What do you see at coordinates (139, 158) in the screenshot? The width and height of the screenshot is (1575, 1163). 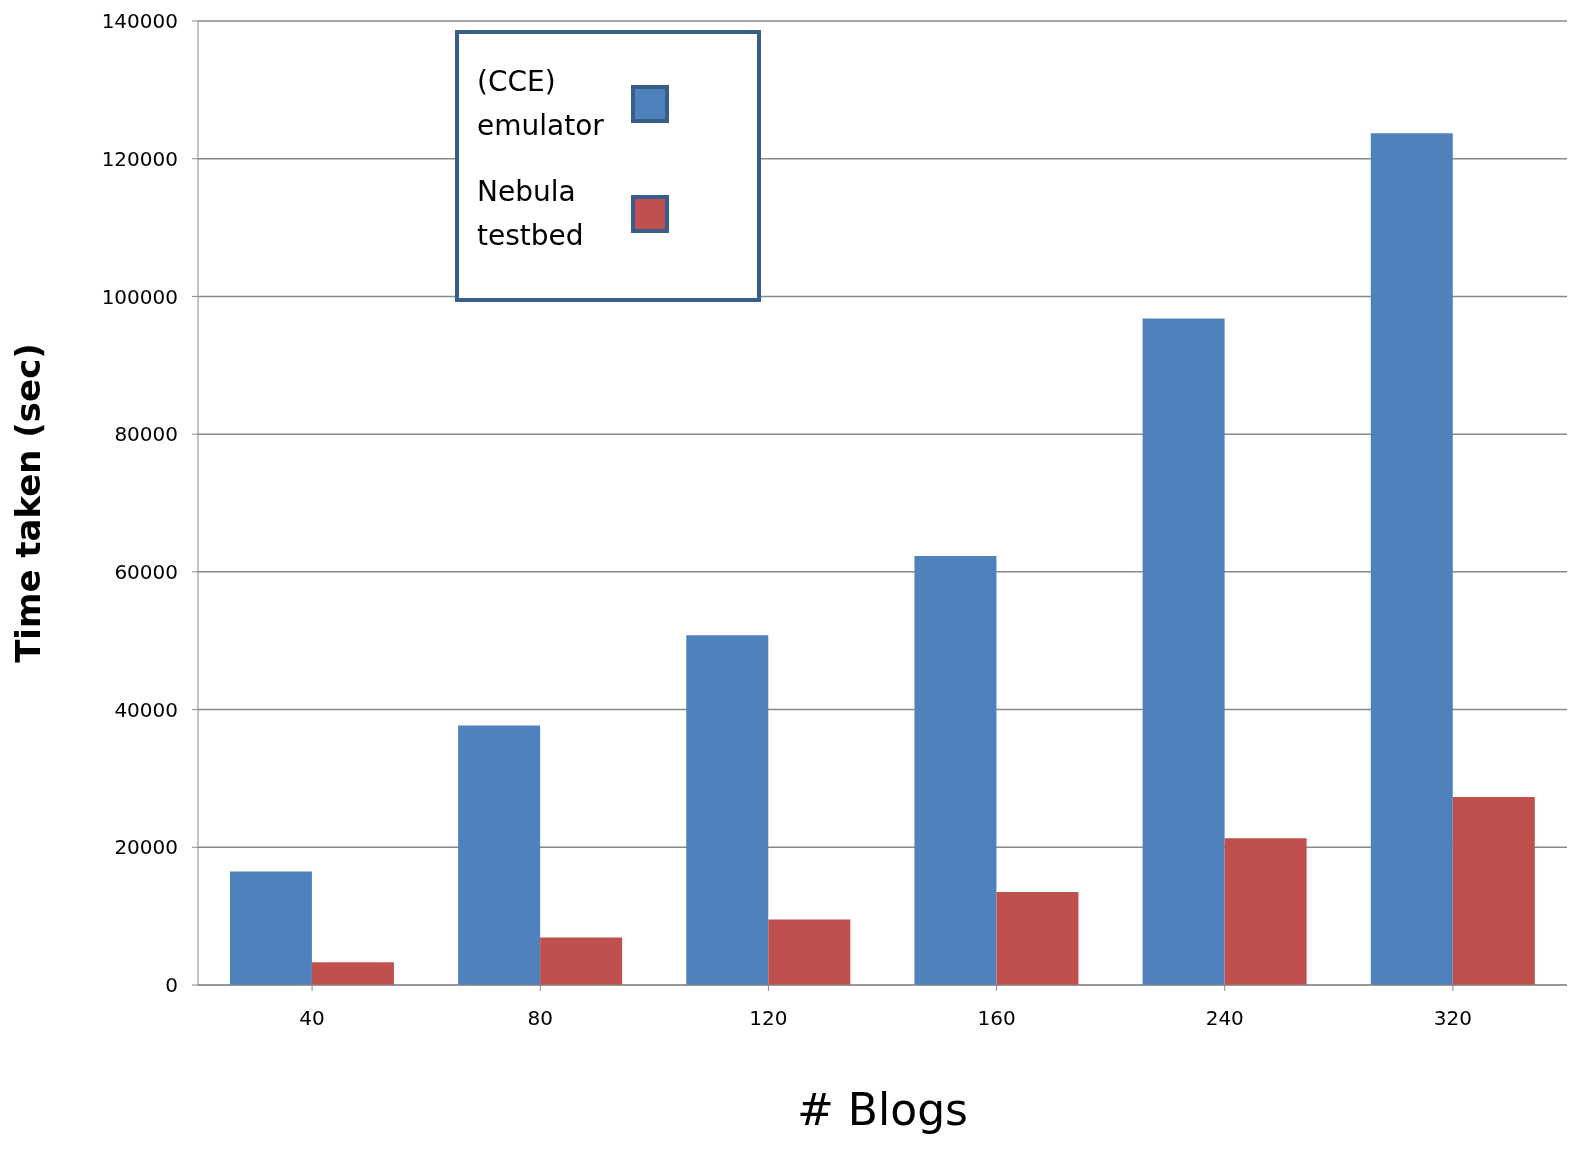 I see `y-tick-label: 120000` at bounding box center [139, 158].